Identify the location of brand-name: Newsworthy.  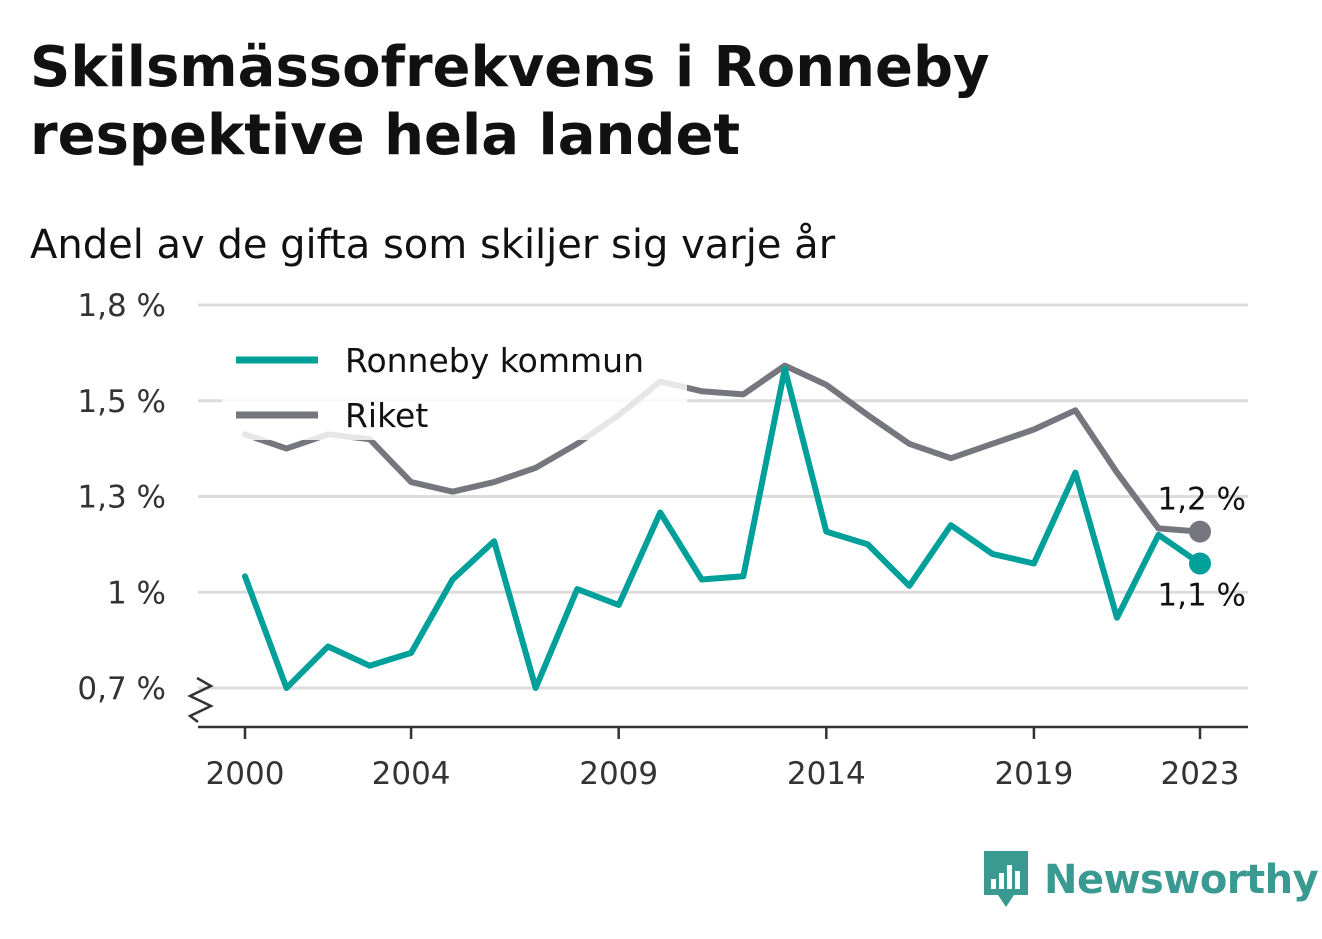
(1181, 880).